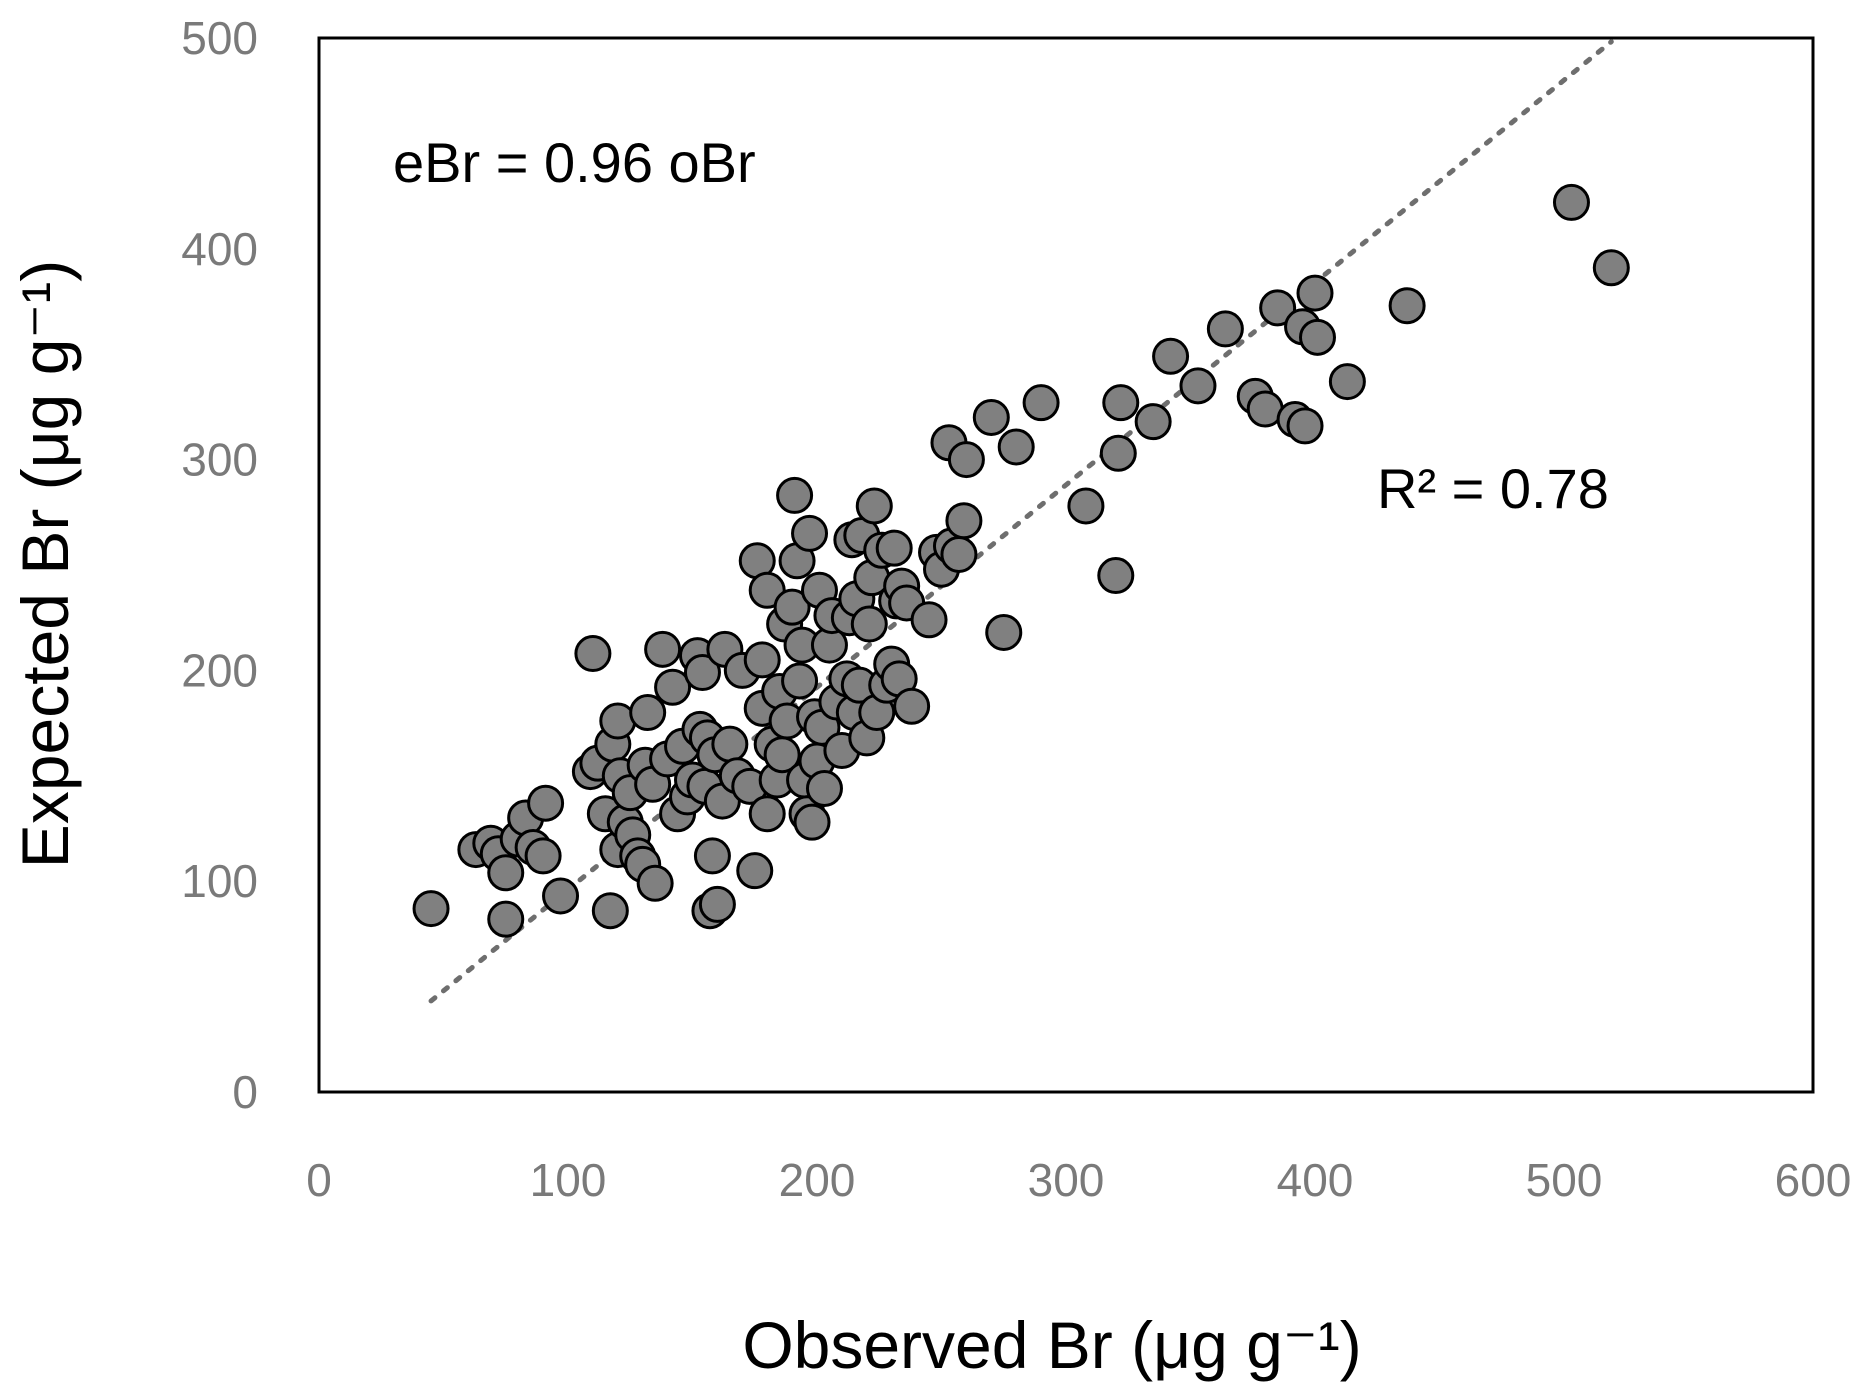 The height and width of the screenshot is (1397, 1864). Describe the element at coordinates (319, 1180) in the screenshot. I see `x-tick-label: 0` at that location.